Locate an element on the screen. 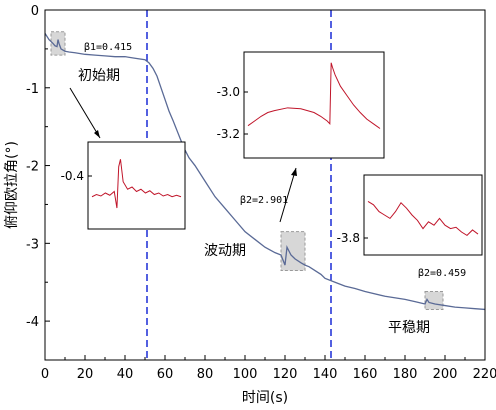  x-tick-label: 60 is located at coordinates (165, 374).